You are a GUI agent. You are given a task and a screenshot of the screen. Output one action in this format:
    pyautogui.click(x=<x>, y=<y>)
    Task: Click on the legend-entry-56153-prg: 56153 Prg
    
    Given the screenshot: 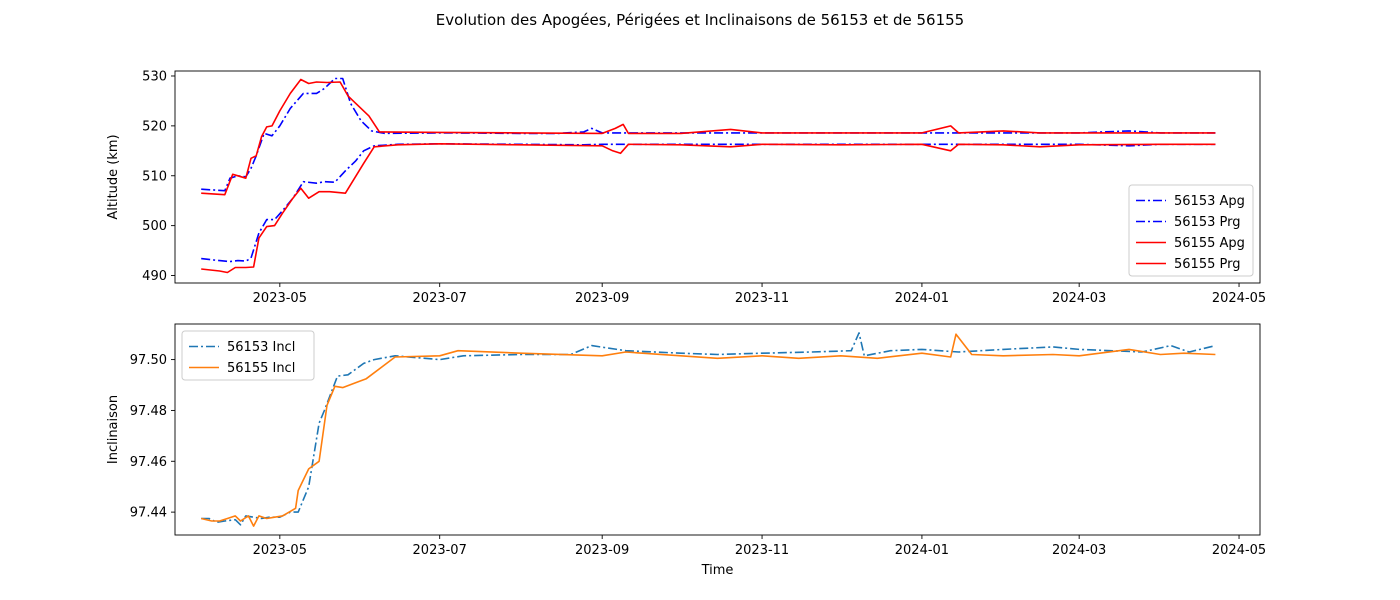 What is the action you would take?
    pyautogui.click(x=1207, y=222)
    